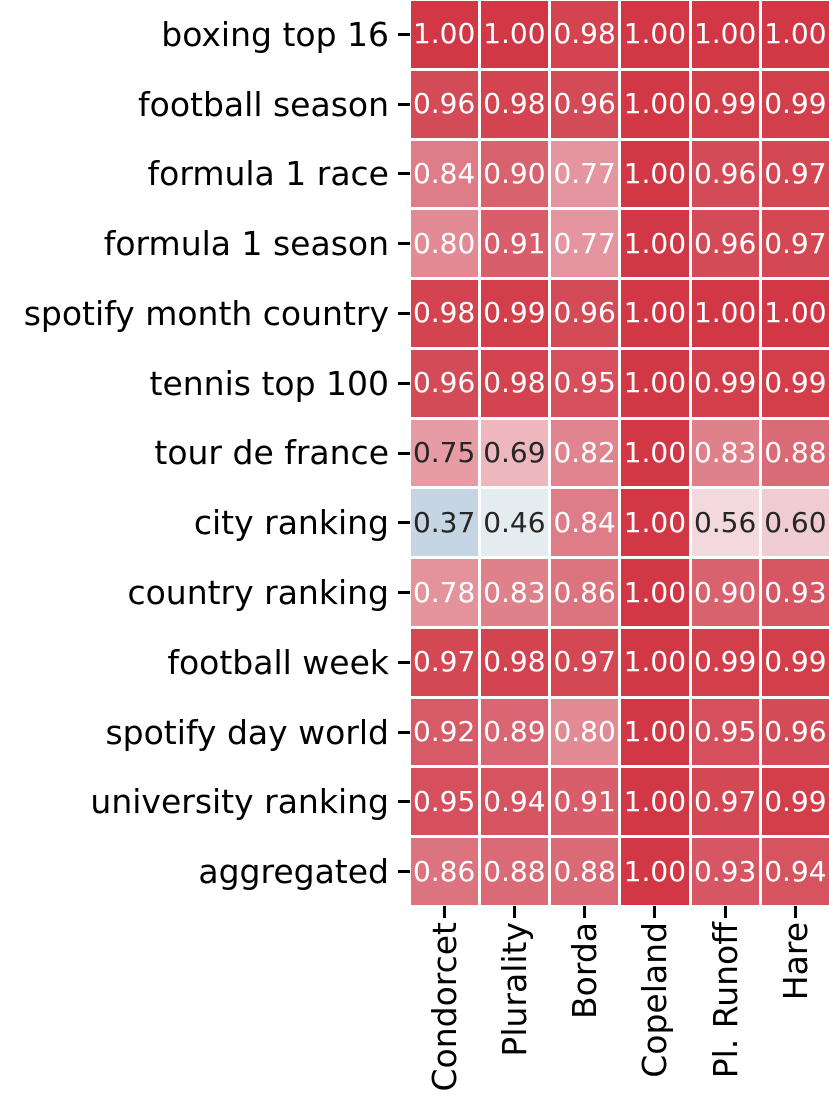 This screenshot has width=829, height=1109. I want to click on heatmap-cell: 0.60, so click(795, 523).